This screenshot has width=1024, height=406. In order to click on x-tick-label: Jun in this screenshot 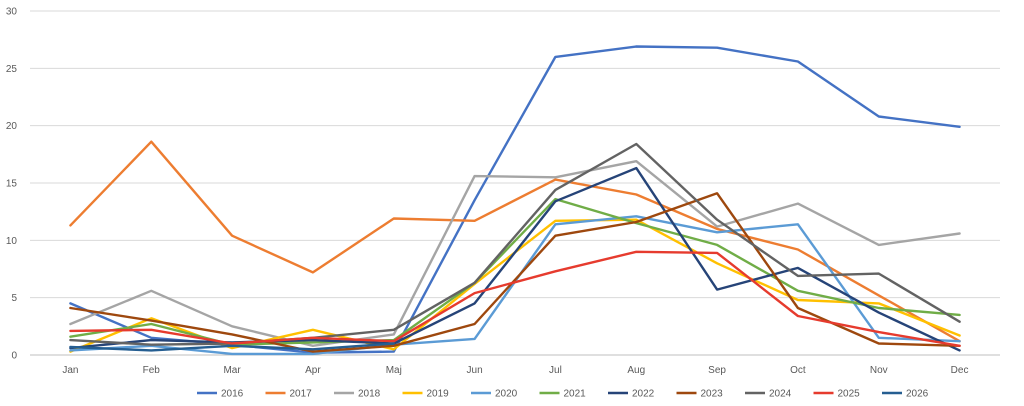, I will do `click(475, 370)`.